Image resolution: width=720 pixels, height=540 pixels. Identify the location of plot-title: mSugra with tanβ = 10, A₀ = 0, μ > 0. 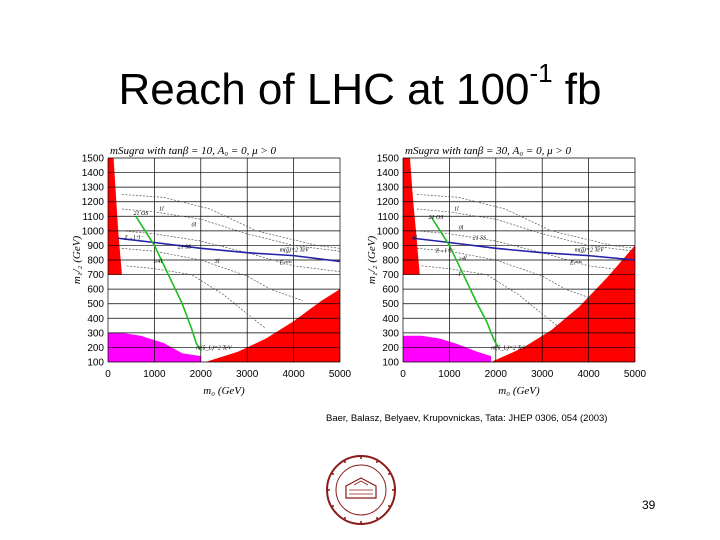
(193, 151).